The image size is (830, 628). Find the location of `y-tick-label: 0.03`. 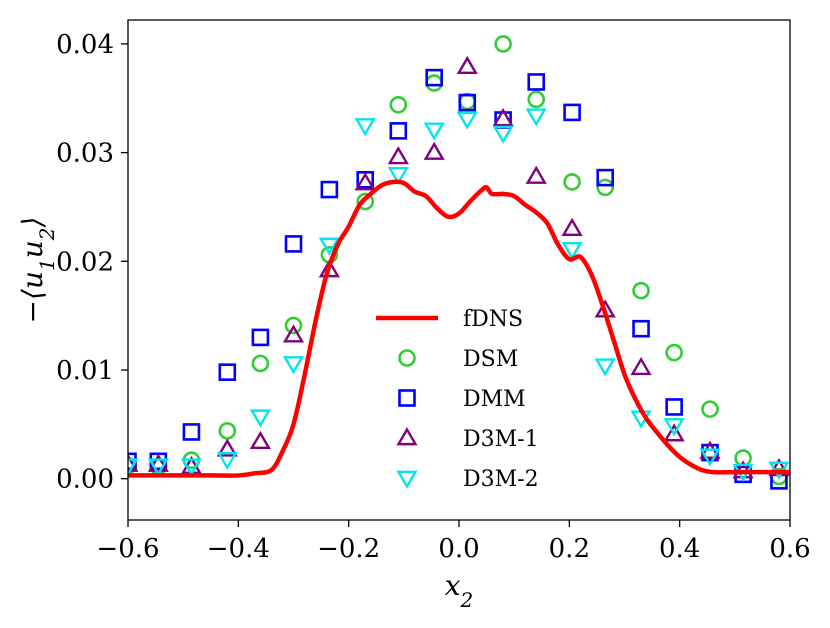

y-tick-label: 0.03 is located at coordinates (85, 154).